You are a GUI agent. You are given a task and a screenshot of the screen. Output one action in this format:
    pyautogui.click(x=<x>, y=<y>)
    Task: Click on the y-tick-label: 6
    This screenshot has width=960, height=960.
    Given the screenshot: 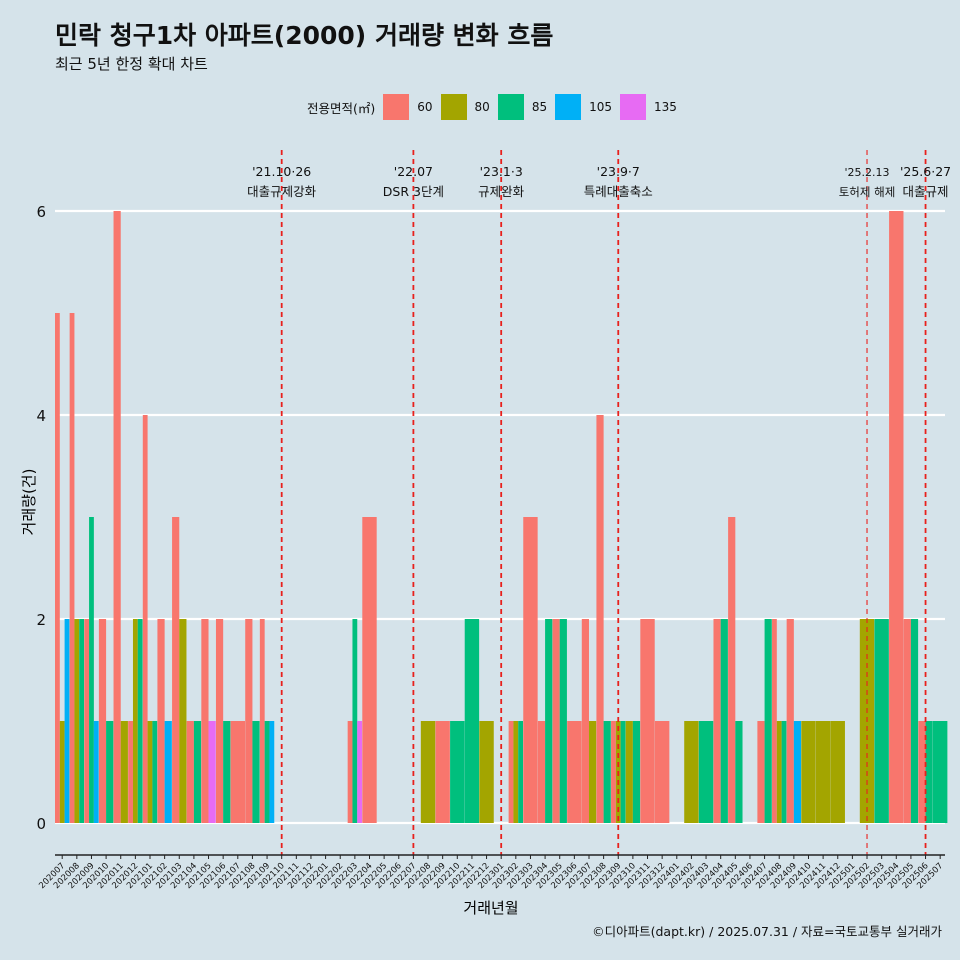 What is the action you would take?
    pyautogui.click(x=41, y=212)
    